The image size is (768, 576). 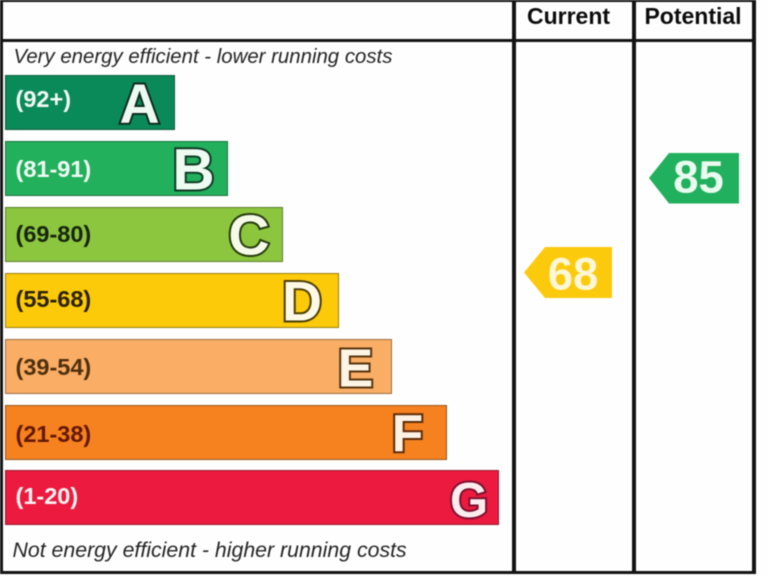 I want to click on svg-text: A, so click(x=139, y=104).